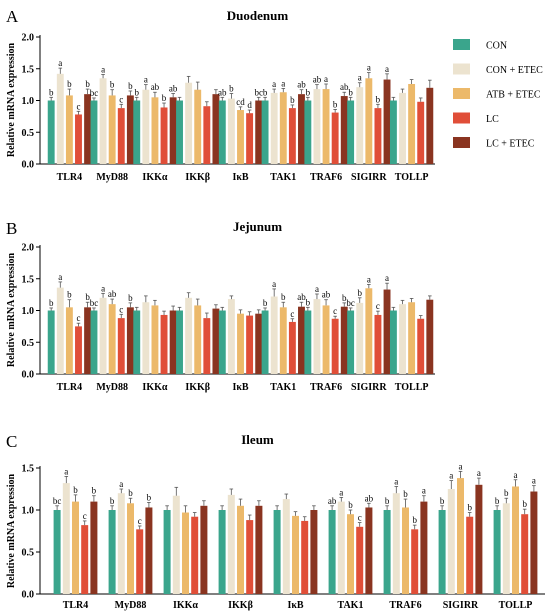  What do you see at coordinates (57, 501) in the screenshot?
I see `significance-letter: bc` at bounding box center [57, 501].